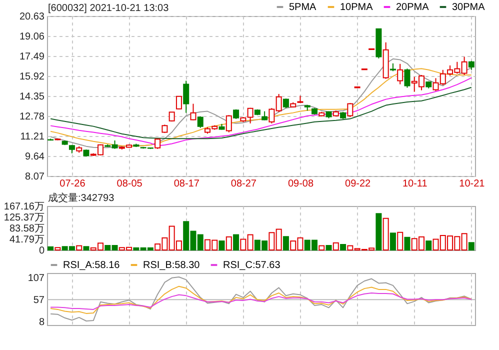 Image resolution: width=499 pixels, height=350 pixels. Describe the element at coordinates (81, 198) in the screenshot. I see `text: 成交量:342793` at that location.